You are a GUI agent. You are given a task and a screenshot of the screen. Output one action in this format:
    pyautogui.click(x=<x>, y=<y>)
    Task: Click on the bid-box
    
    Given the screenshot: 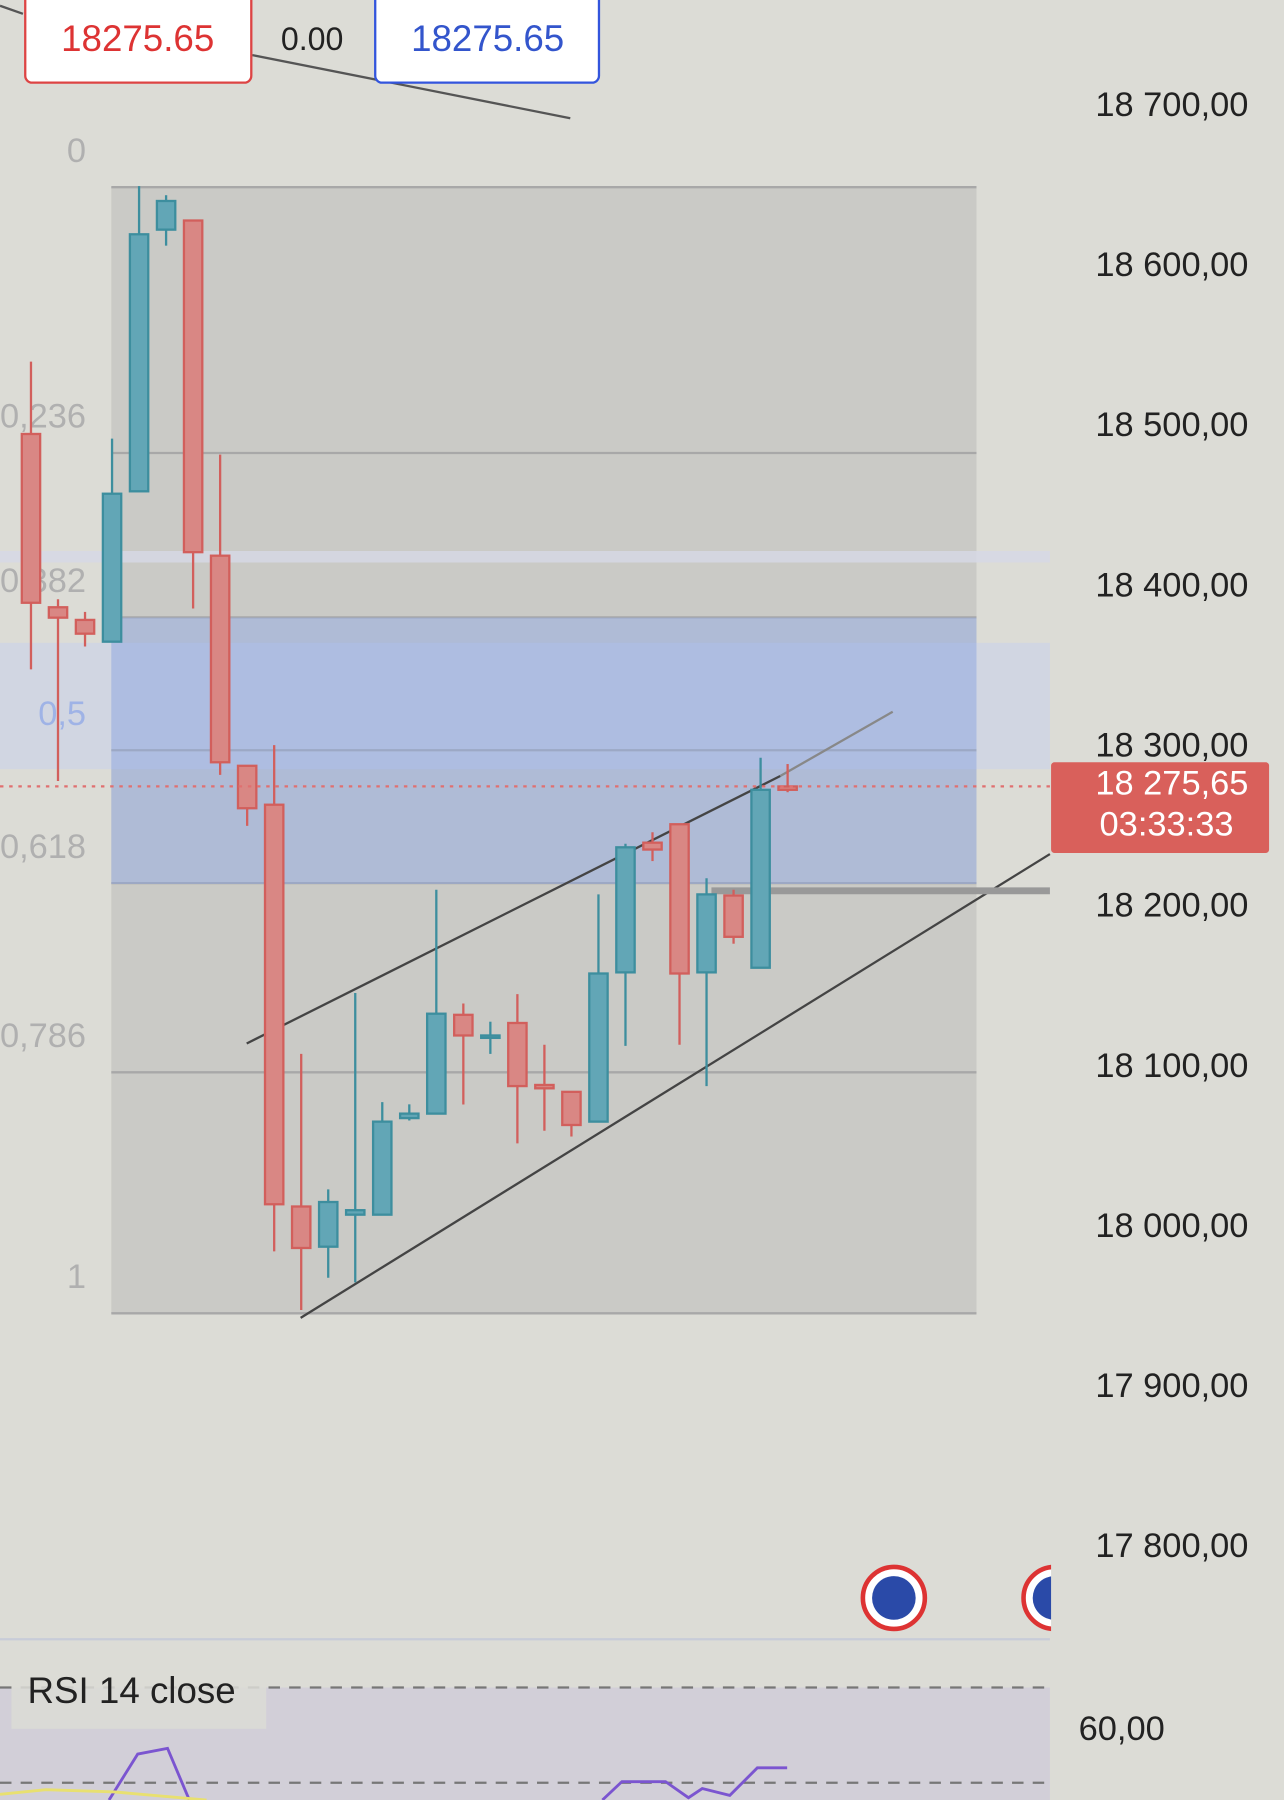 What is the action you would take?
    pyautogui.click(x=138, y=42)
    